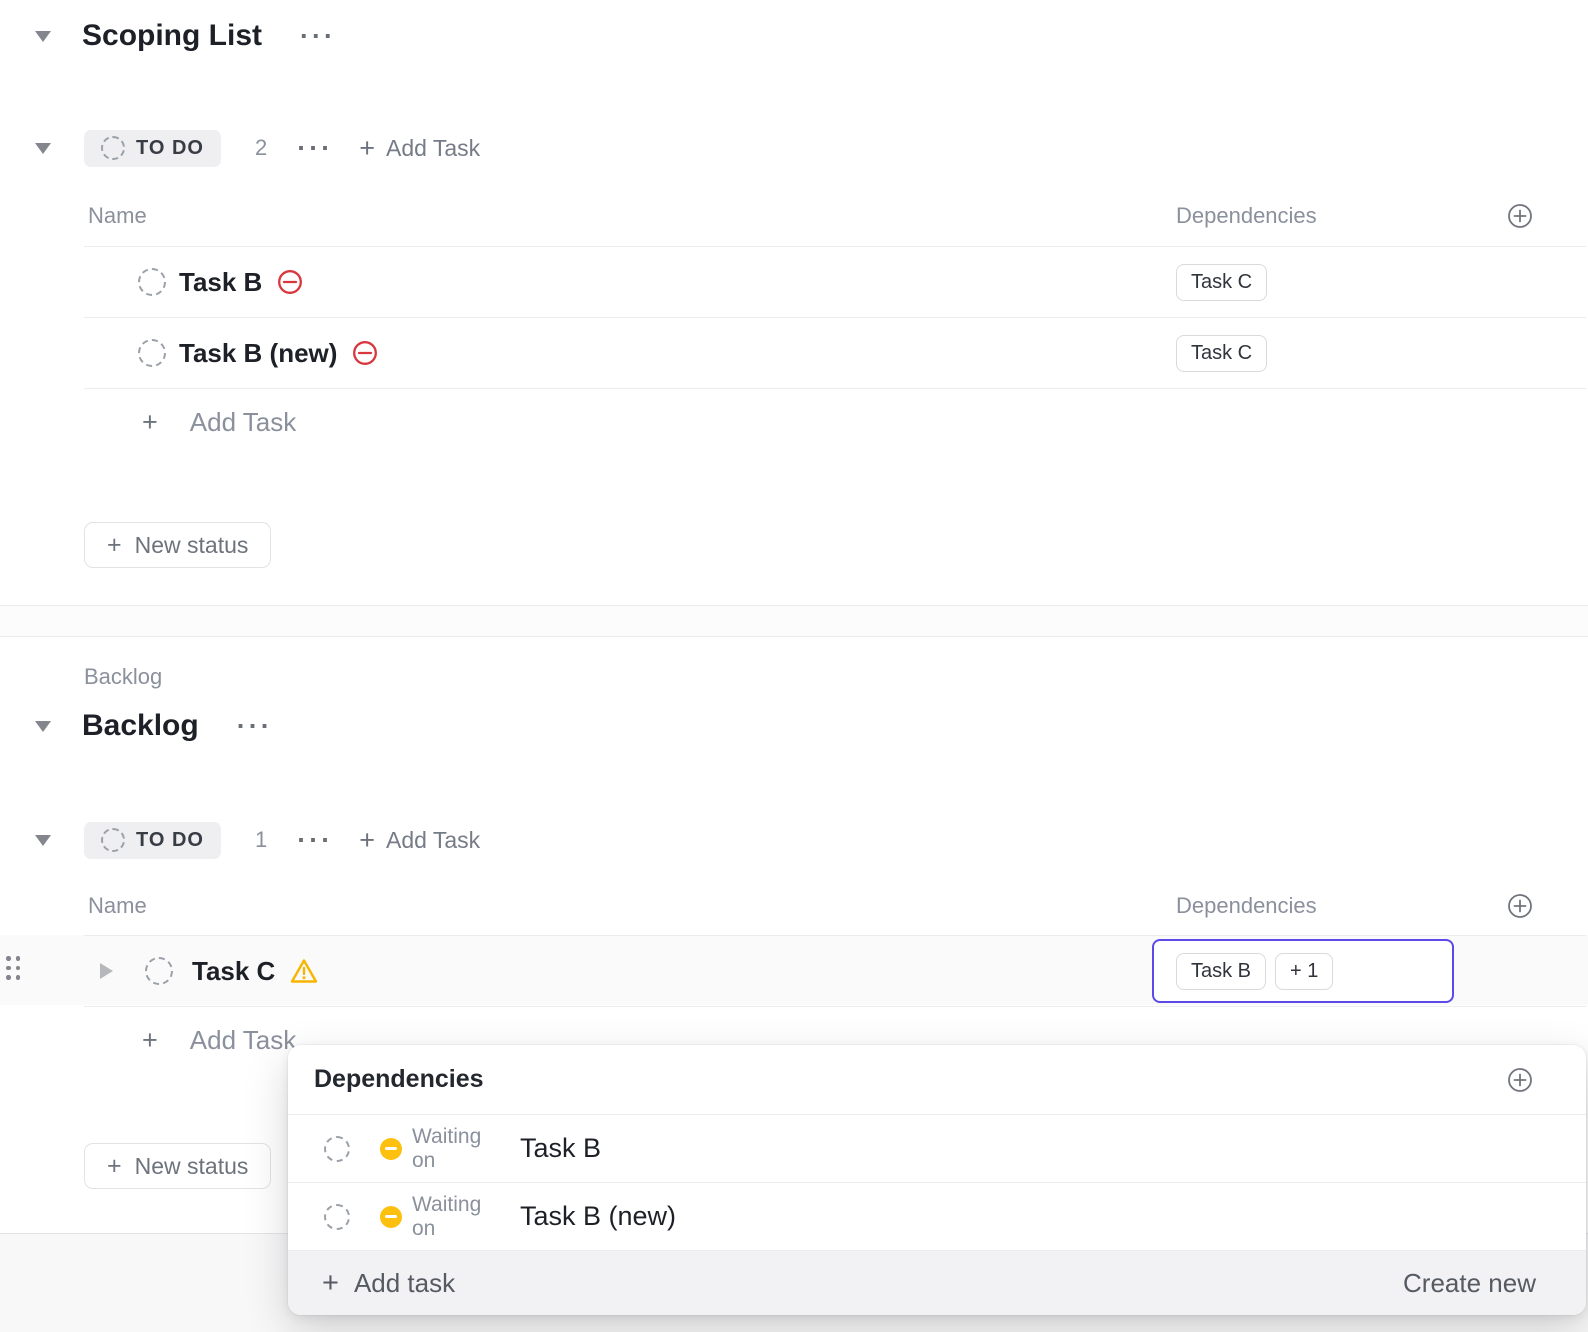  I want to click on expand-chevron-icon, so click(106, 971).